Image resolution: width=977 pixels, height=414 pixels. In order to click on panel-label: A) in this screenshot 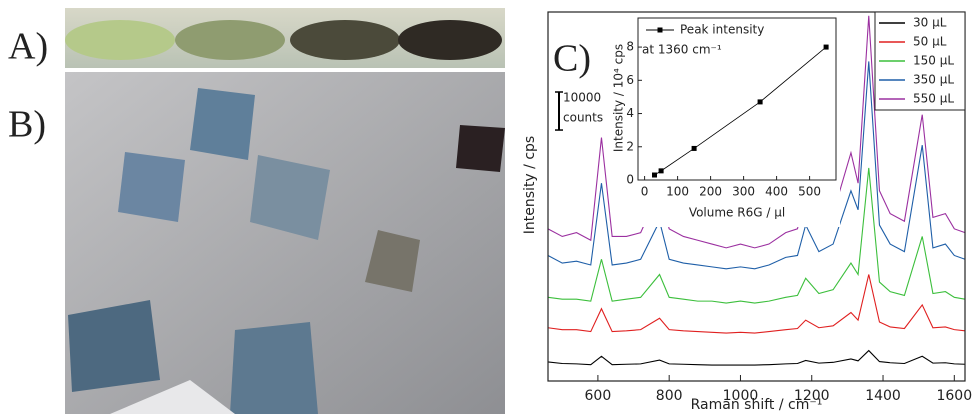, I will do `click(28, 47)`.